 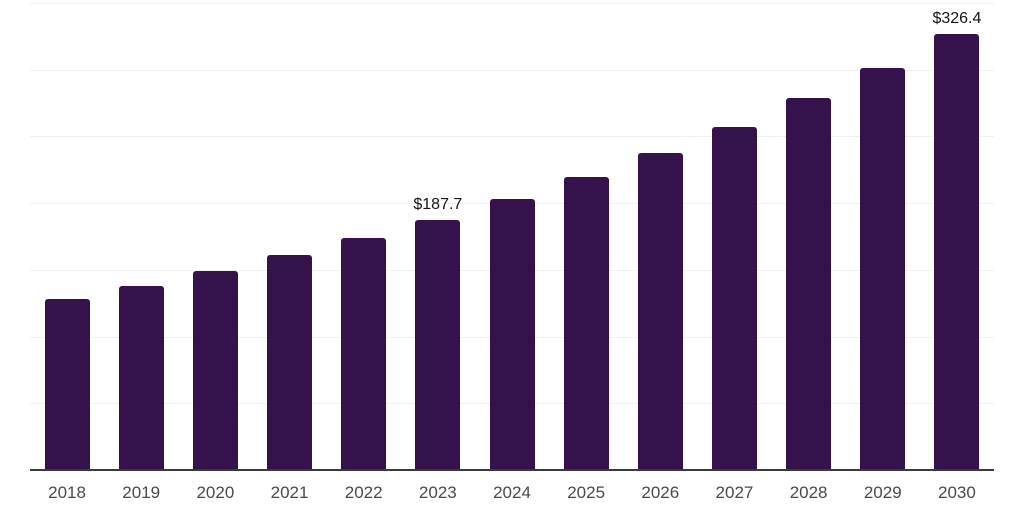 I want to click on x-tick-label-2019: 2019, so click(x=141, y=492).